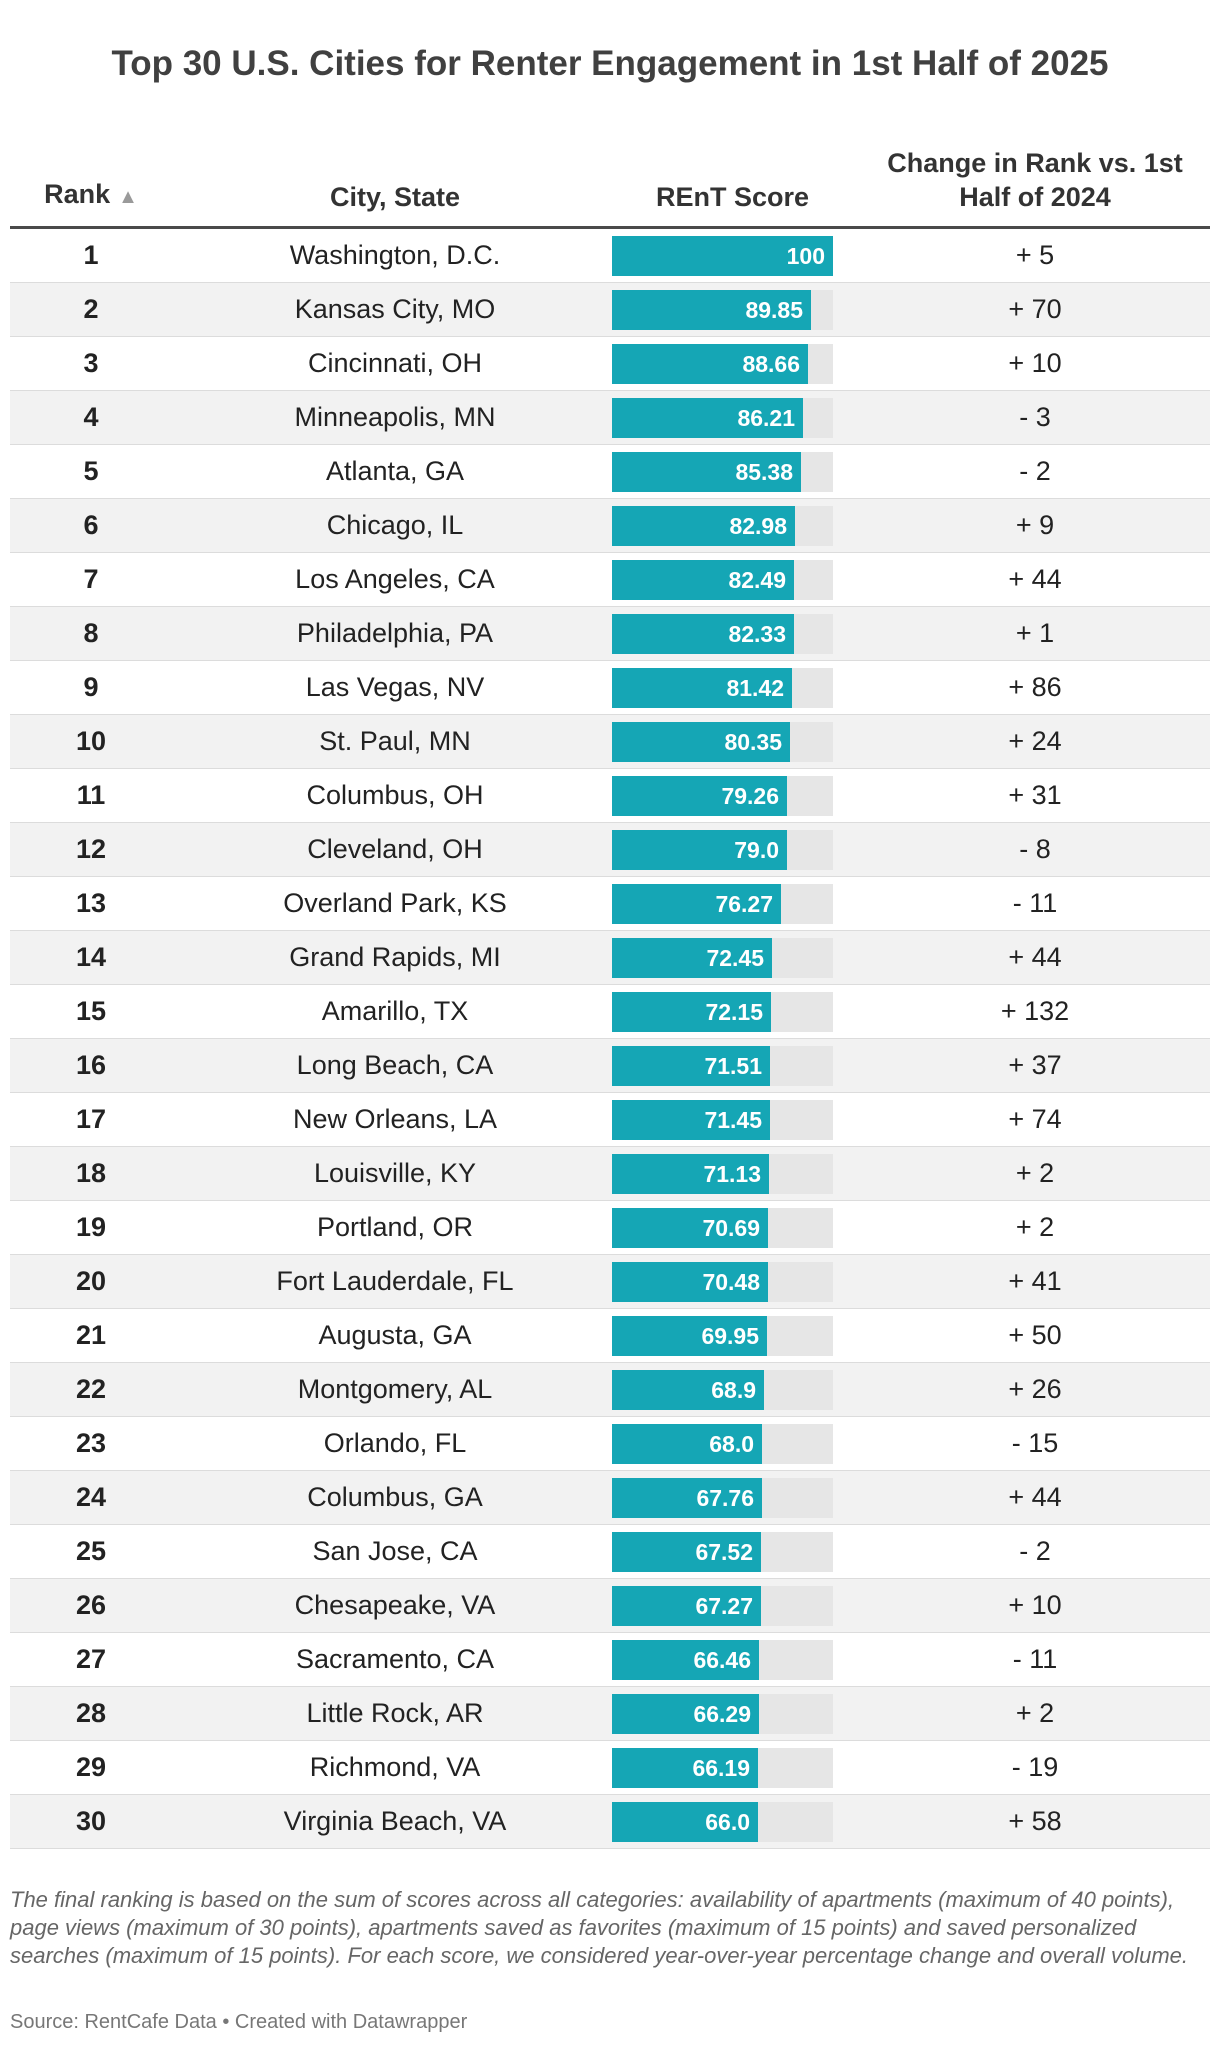 This screenshot has width=1220, height=2046. What do you see at coordinates (610, 1282) in the screenshot?
I see `table-row: 20 Fort Lauderdale, FL 70.48 + 41` at bounding box center [610, 1282].